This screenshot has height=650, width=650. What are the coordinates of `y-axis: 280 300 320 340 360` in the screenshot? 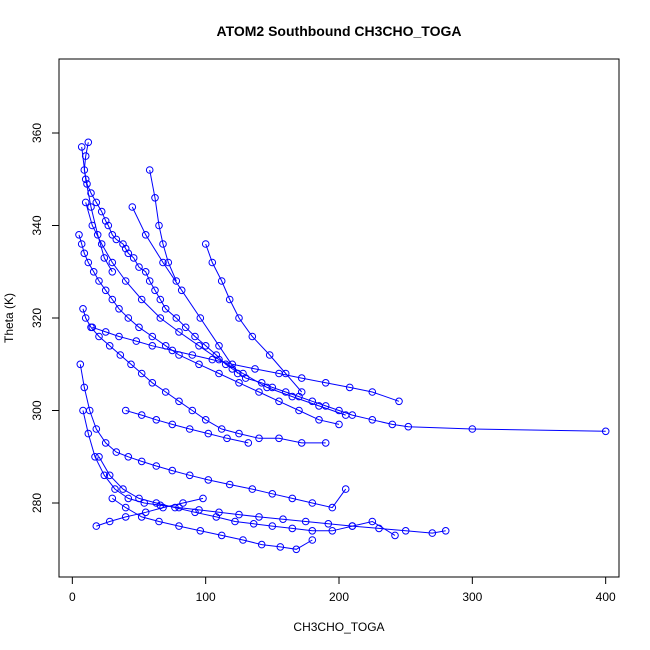 It's located at (45, 318).